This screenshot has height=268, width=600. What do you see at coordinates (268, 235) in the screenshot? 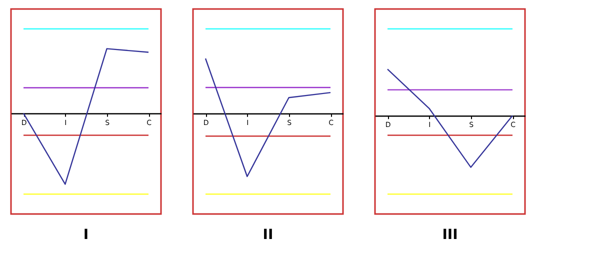
I see `text: II` at bounding box center [268, 235].